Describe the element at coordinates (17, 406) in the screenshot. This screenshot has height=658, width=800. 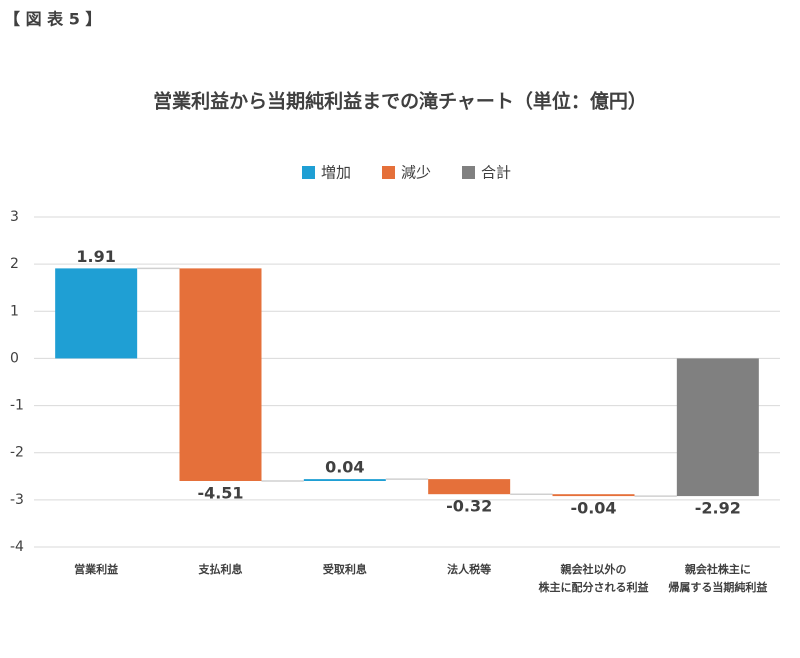
I see `y-tick-label: -1` at that location.